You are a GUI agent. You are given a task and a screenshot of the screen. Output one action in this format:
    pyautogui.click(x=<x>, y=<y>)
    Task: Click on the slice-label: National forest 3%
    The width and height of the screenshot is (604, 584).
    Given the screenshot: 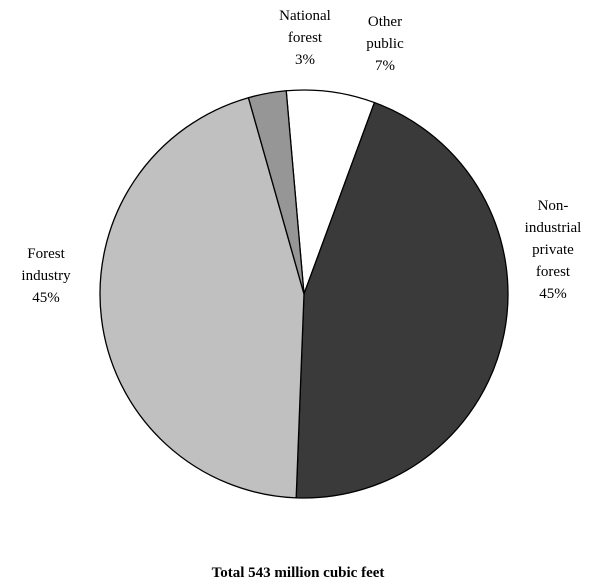 What is the action you would take?
    pyautogui.click(x=305, y=38)
    